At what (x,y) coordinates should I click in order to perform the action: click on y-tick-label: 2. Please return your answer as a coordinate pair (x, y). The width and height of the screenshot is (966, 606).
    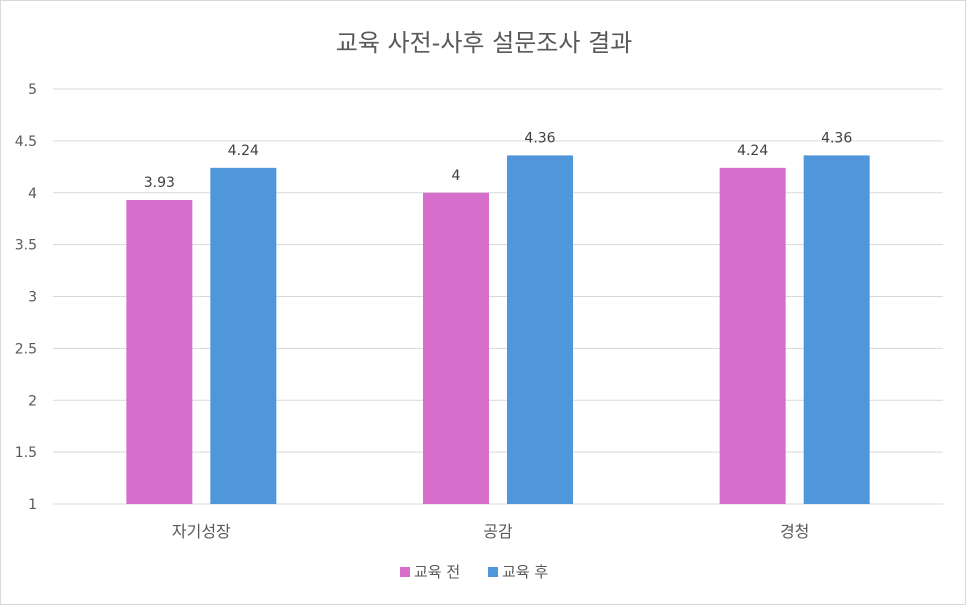
    Looking at the image, I should click on (32, 401).